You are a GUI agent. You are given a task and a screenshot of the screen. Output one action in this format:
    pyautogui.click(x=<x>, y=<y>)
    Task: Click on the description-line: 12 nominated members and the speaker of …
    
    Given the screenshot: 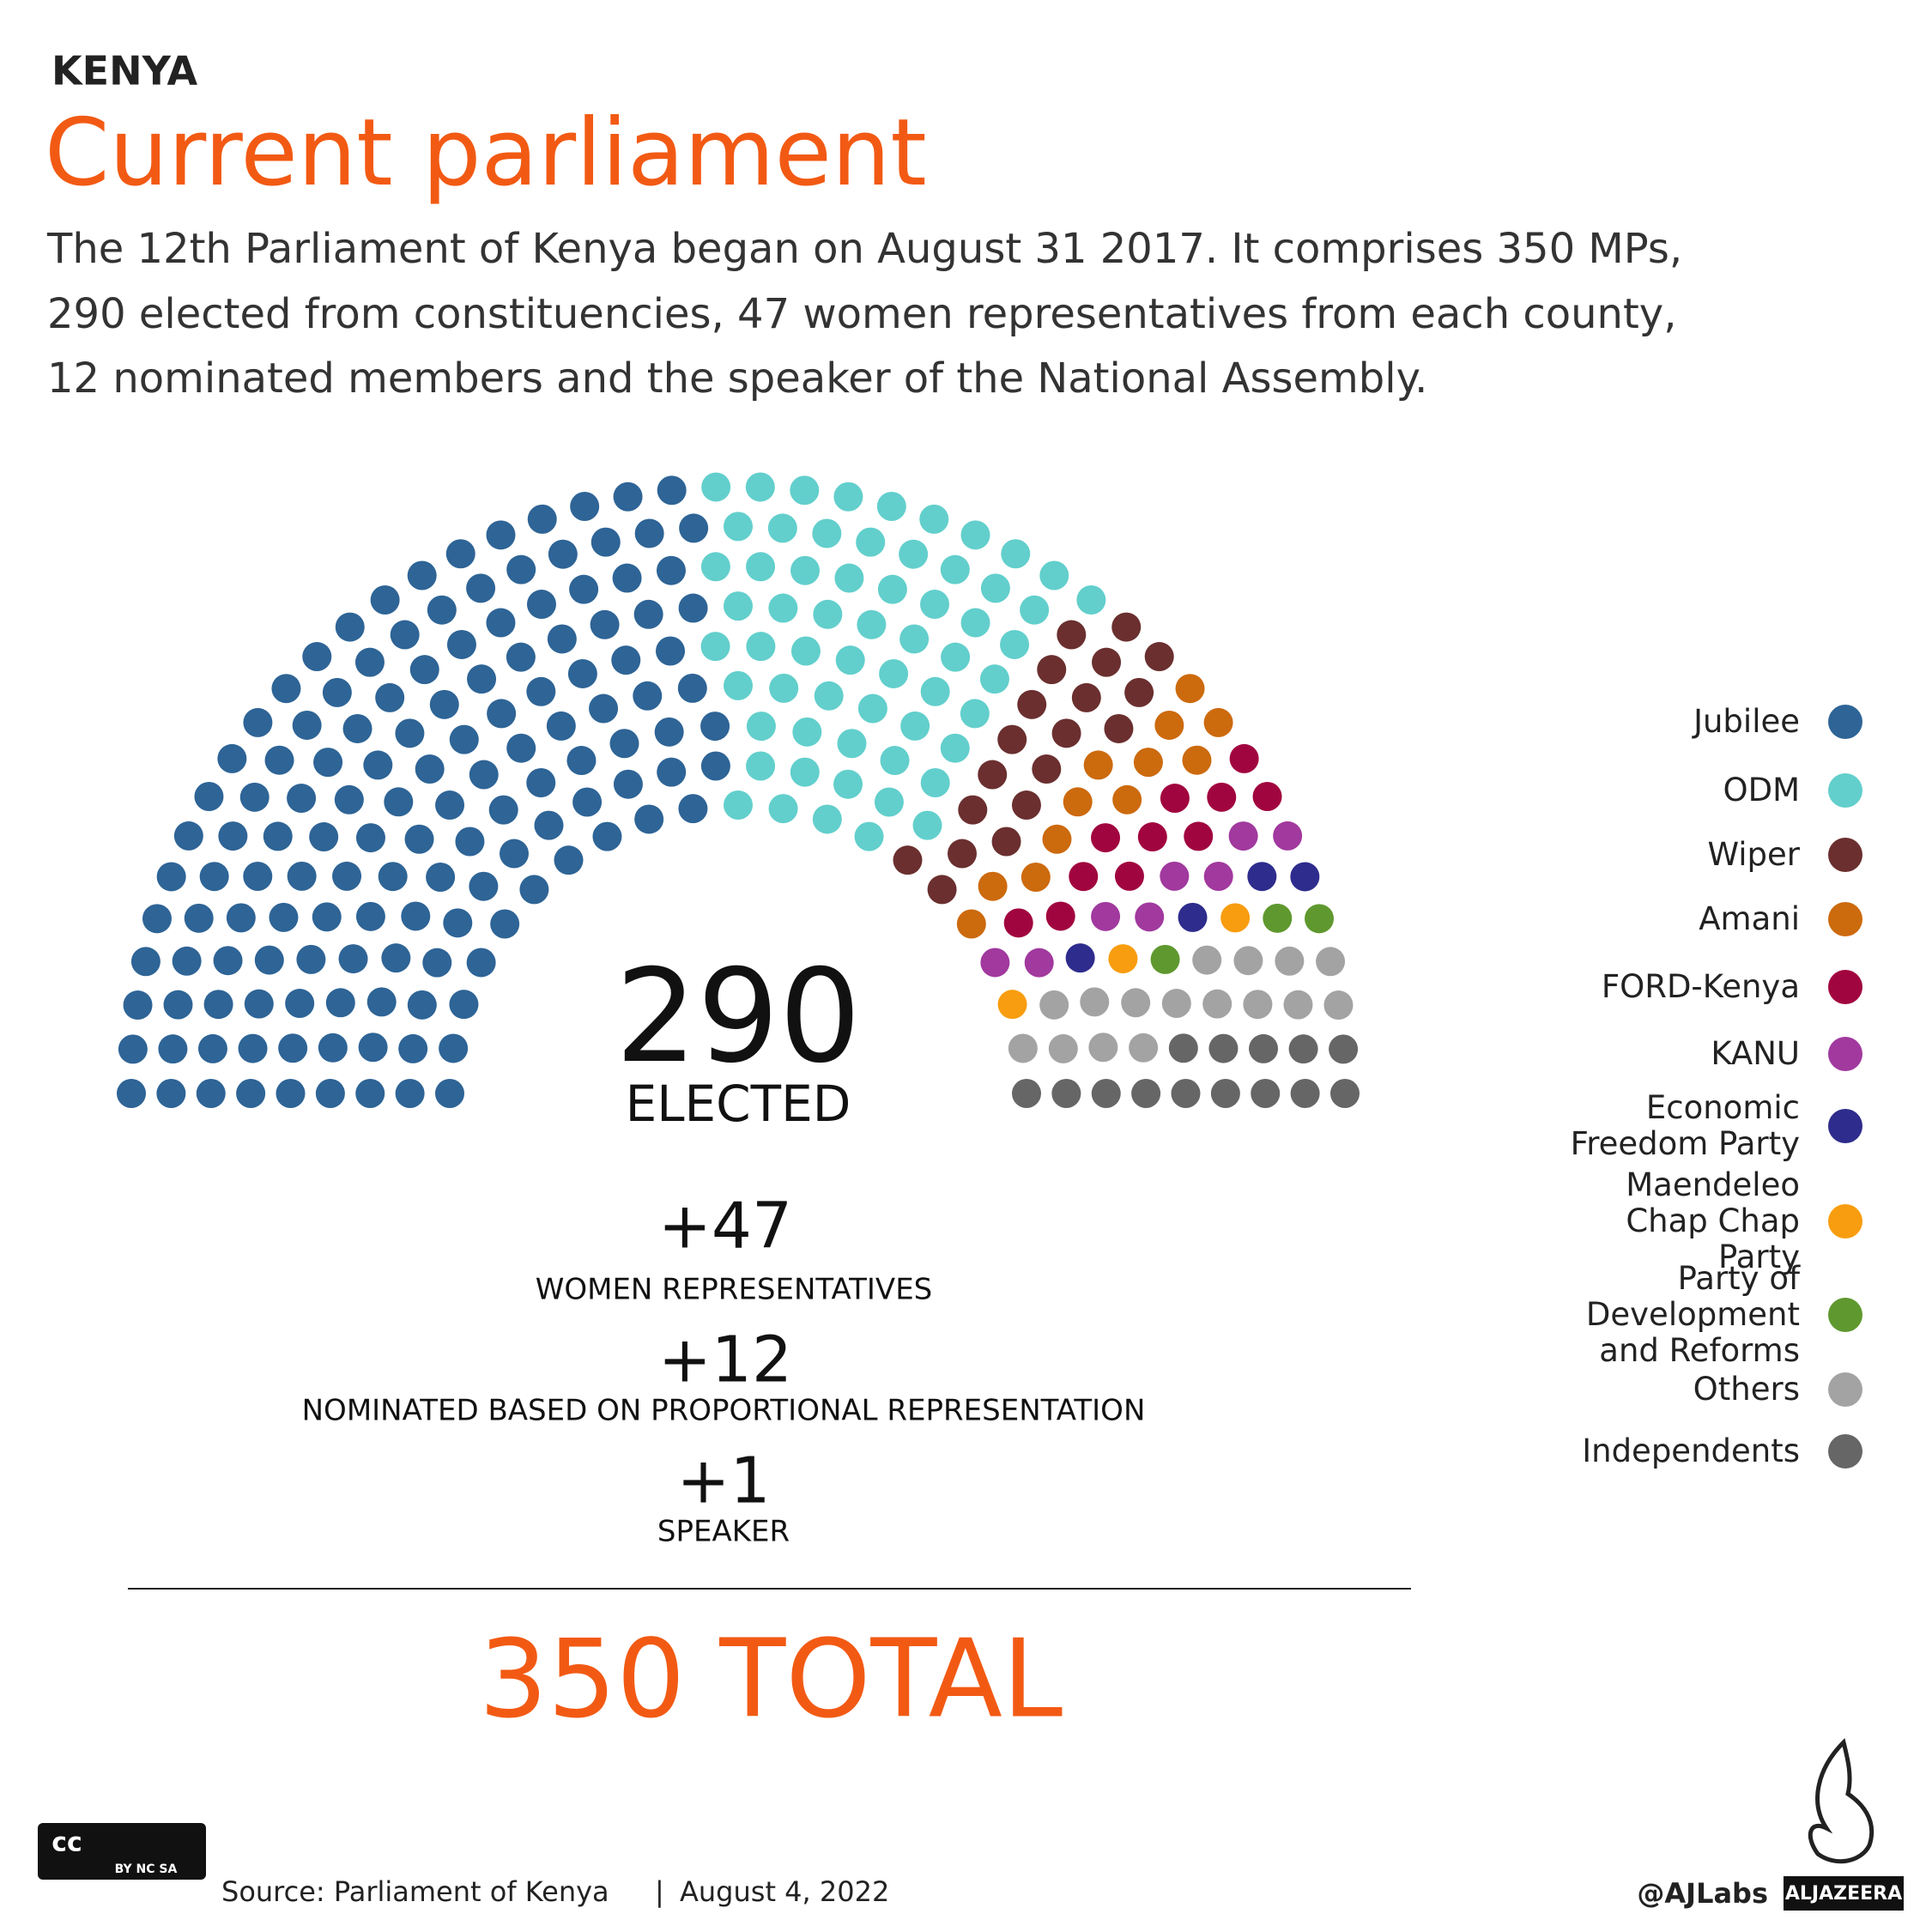 What is the action you would take?
    pyautogui.click(x=737, y=378)
    